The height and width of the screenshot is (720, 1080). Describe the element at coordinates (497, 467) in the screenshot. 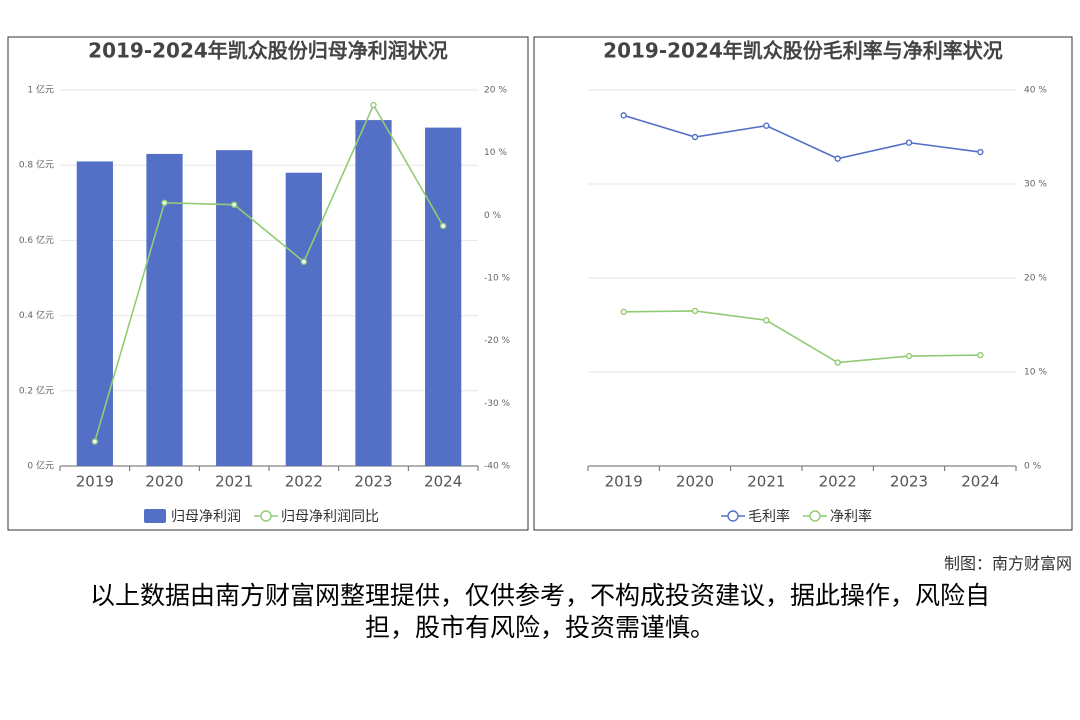

I see `y2-tick-label: -40 %` at that location.